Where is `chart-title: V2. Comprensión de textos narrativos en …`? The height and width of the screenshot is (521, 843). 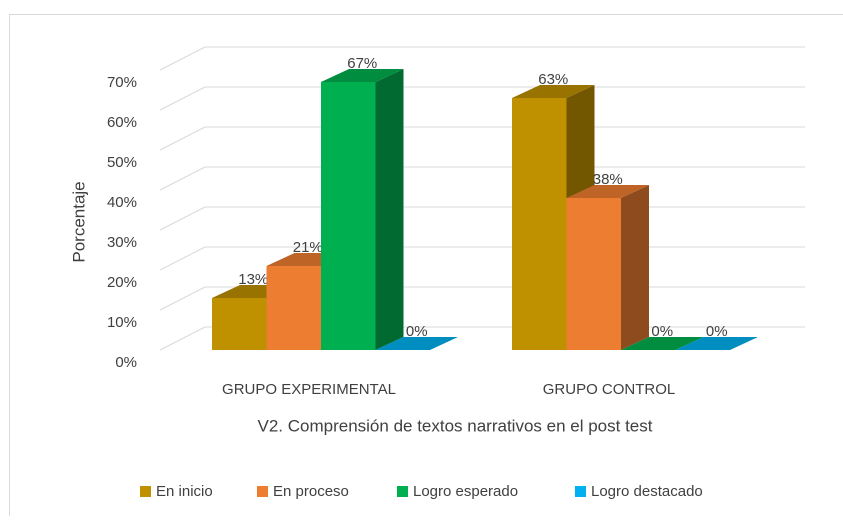 chart-title: V2. Comprensión de textos narrativos en … is located at coordinates (455, 425).